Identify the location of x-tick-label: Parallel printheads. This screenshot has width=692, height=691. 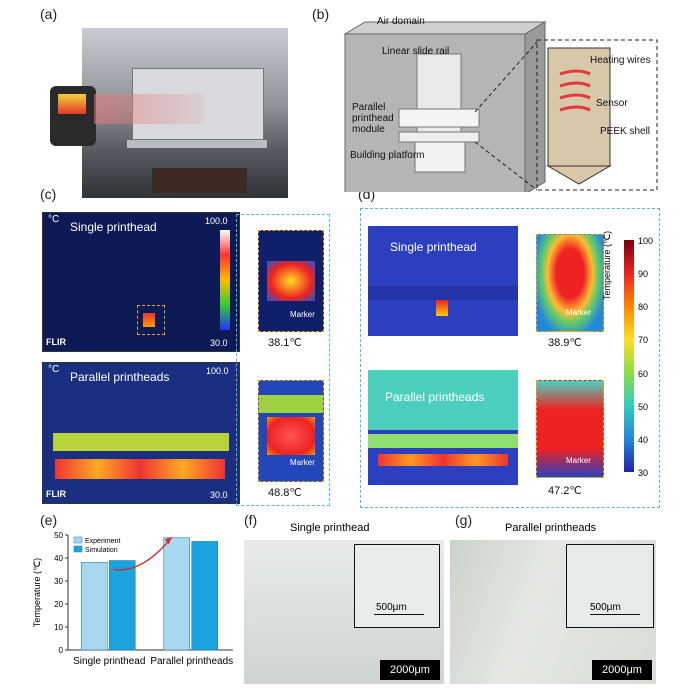
(191, 661).